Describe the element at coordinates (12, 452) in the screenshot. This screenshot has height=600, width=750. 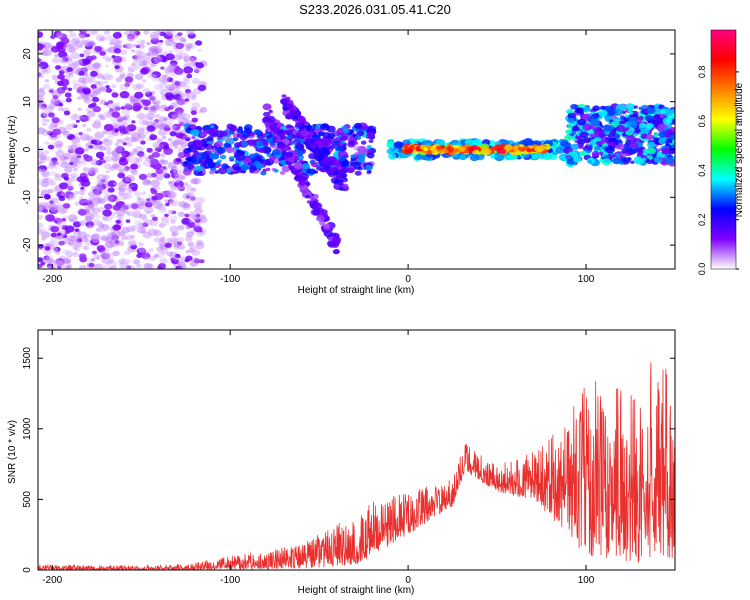
I see `snr-y-label: SNR (10 * v/v)` at that location.